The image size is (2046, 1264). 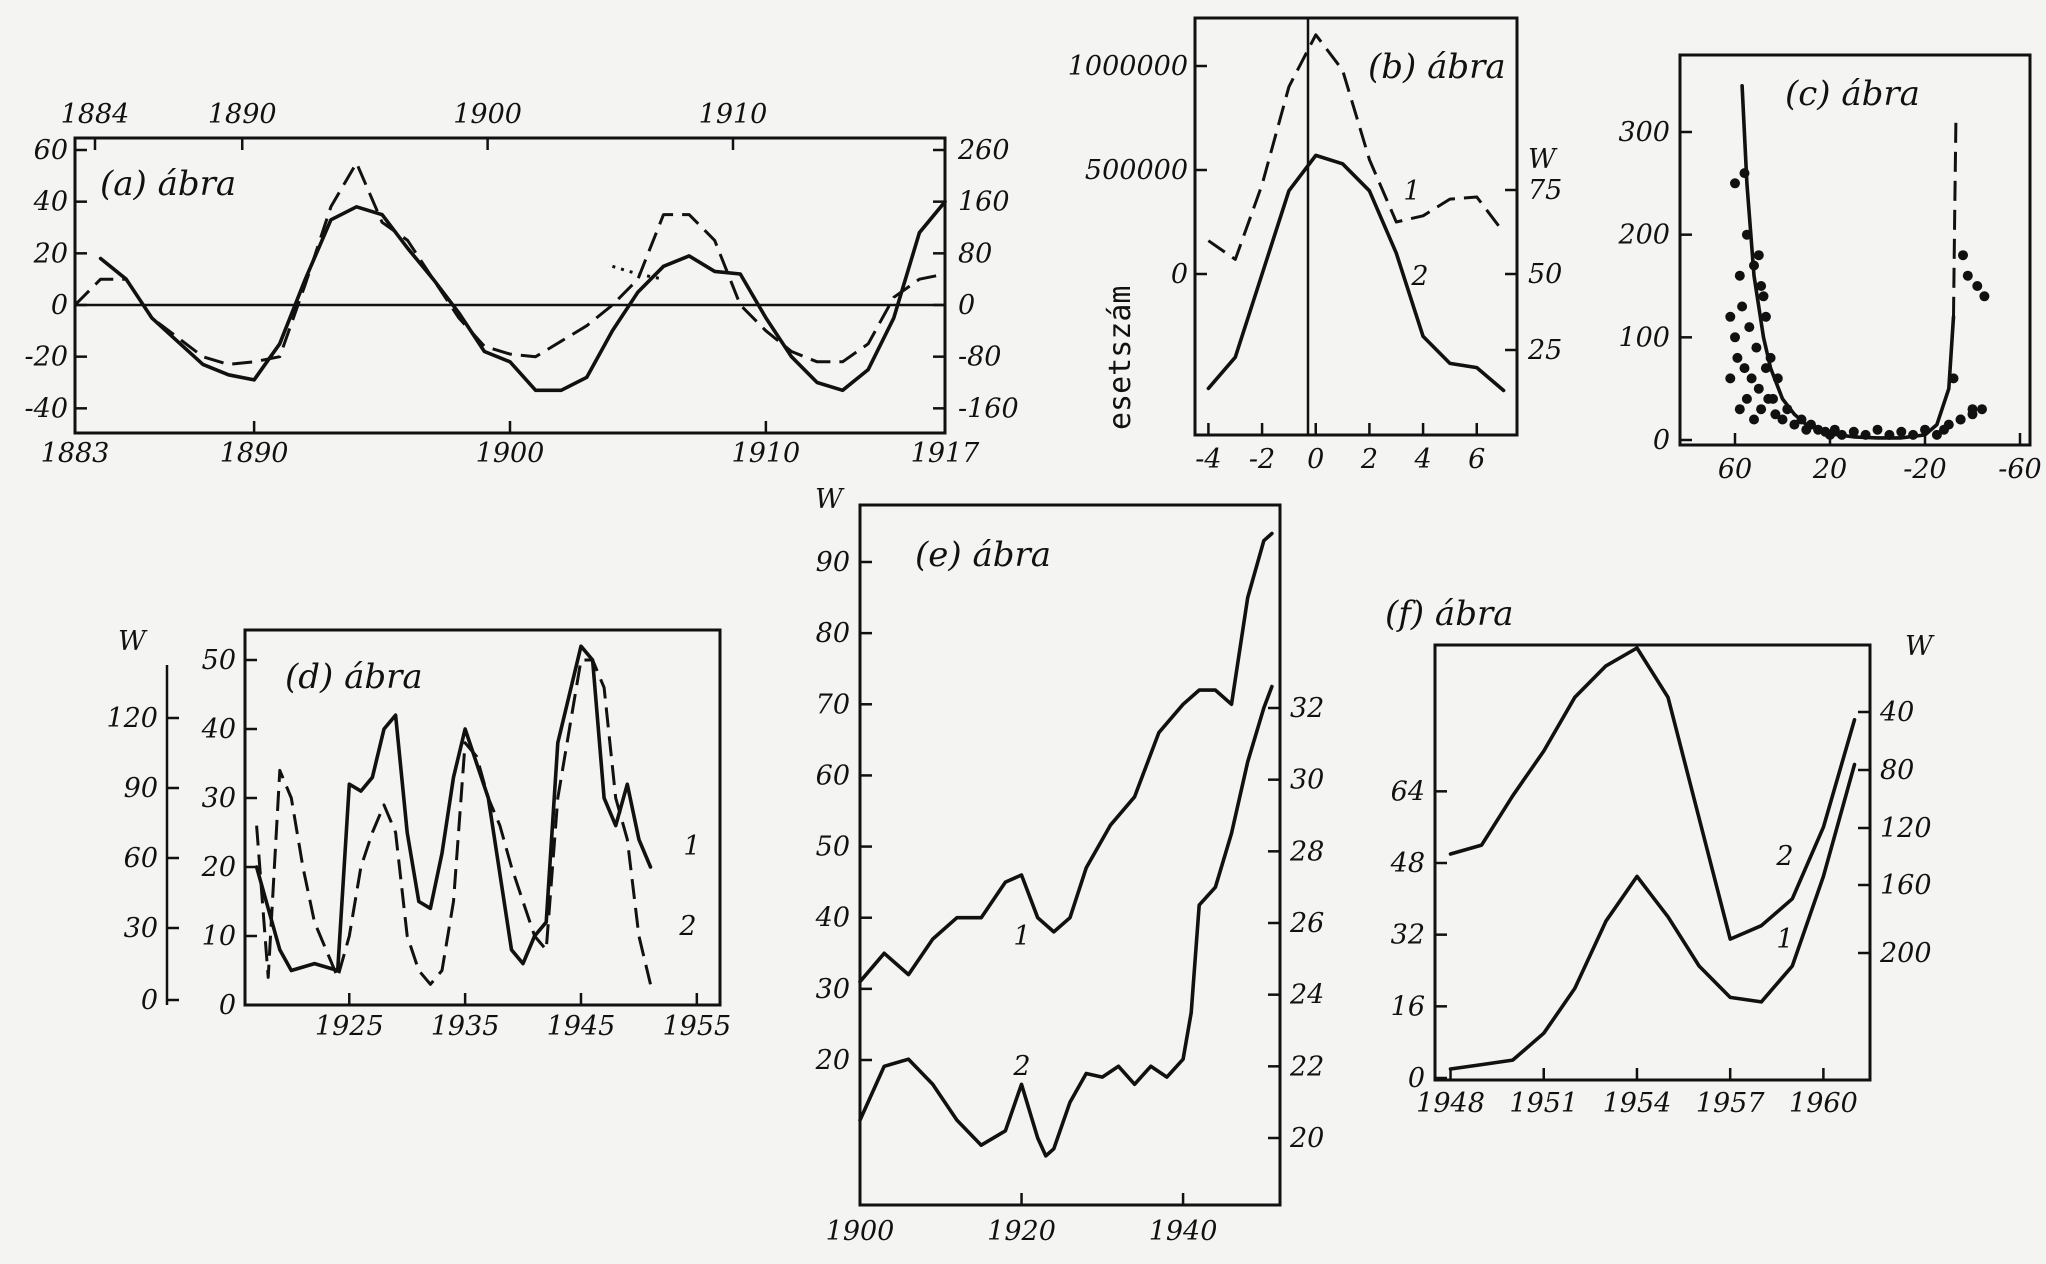 What do you see at coordinates (59, 305) in the screenshot?
I see `panel-a-left-tick-label: 0` at bounding box center [59, 305].